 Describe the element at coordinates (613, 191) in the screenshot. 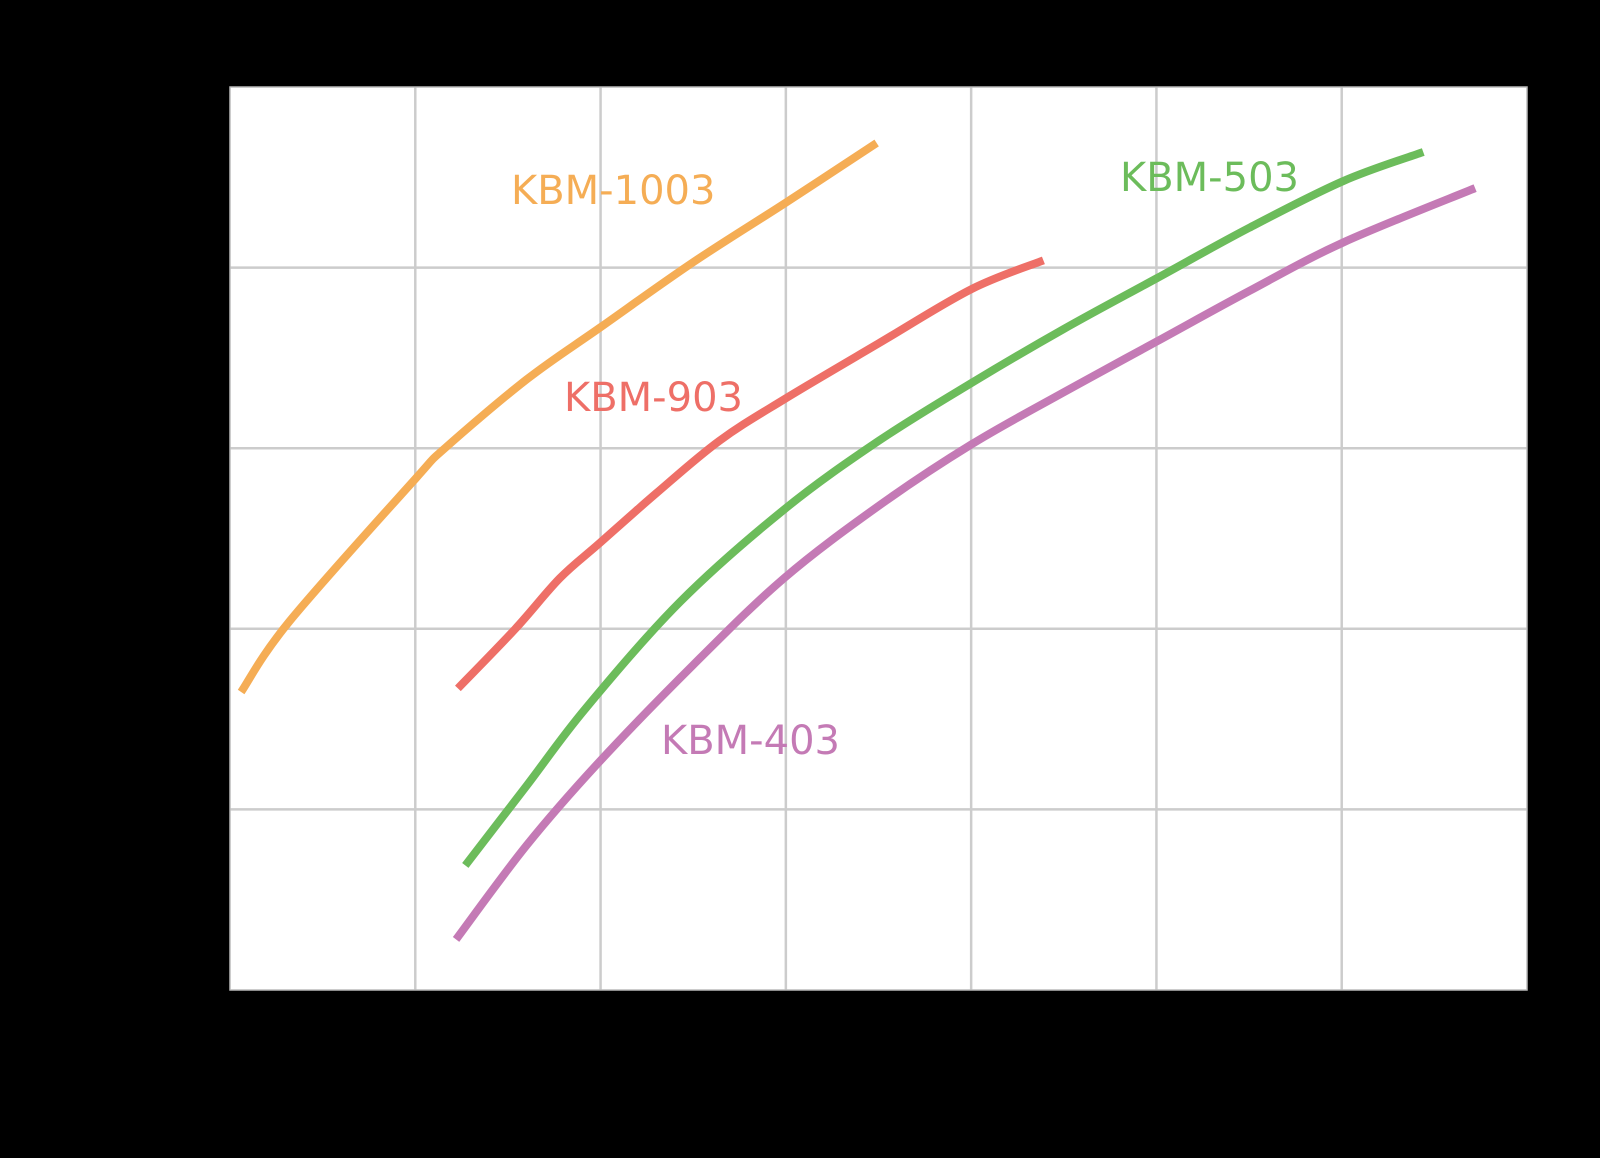

I see `series-label-kbm-1003: KBM-1003` at that location.